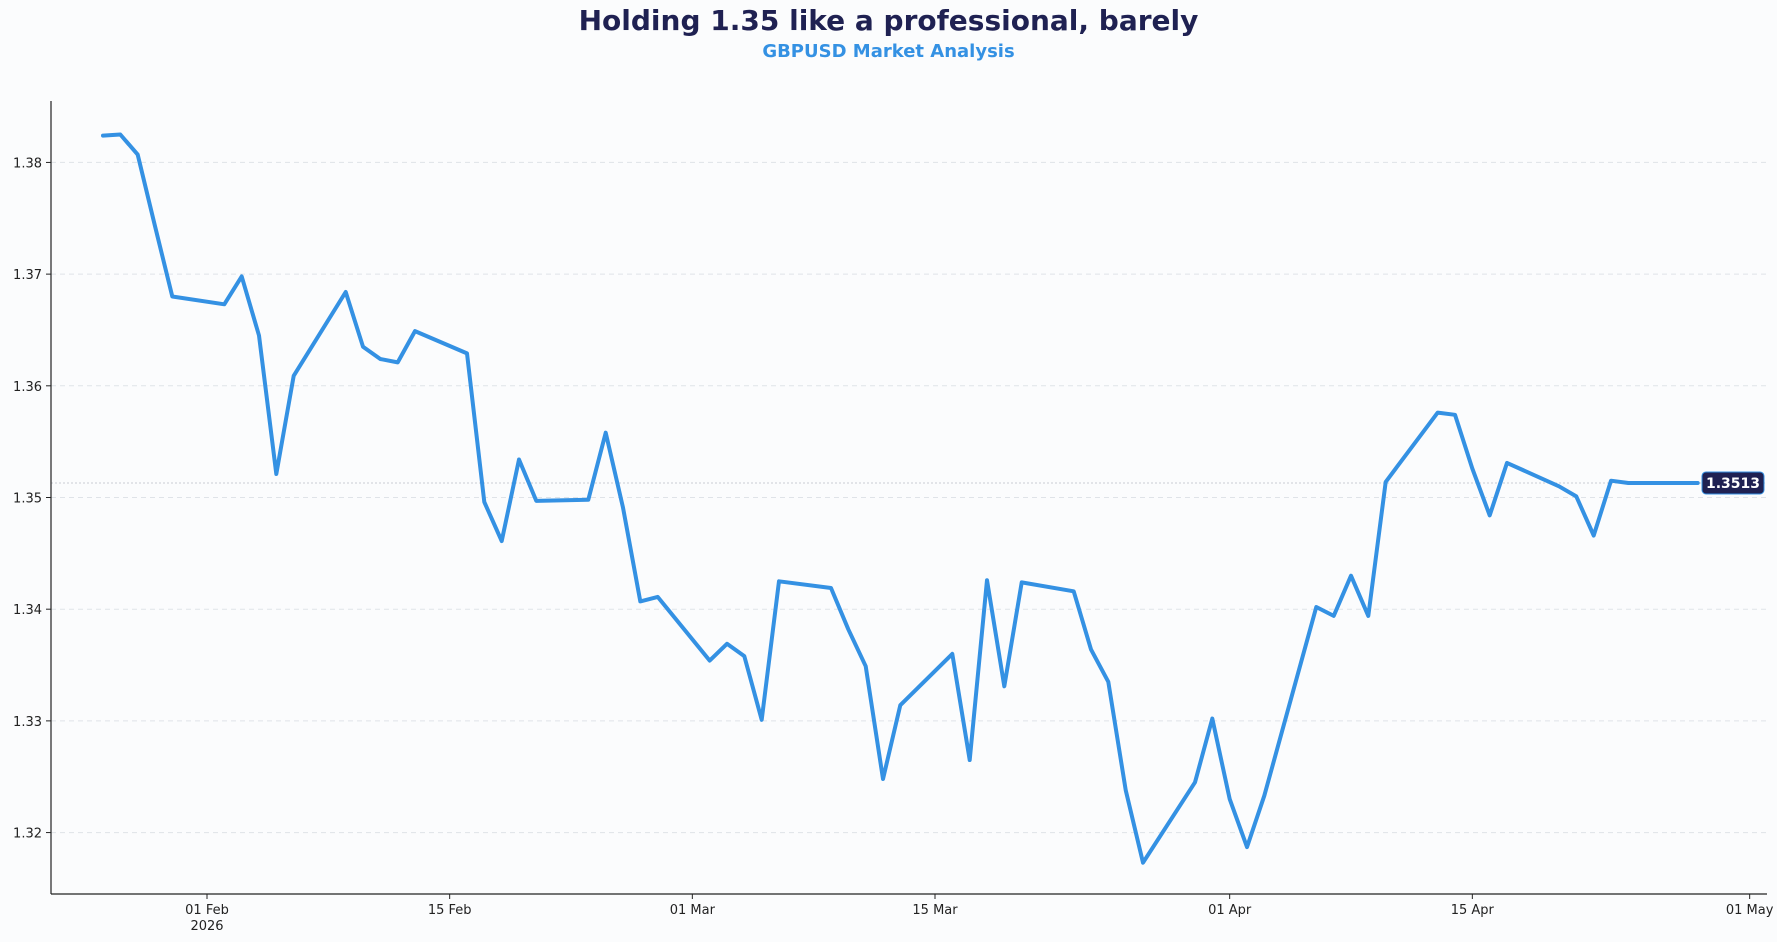 This screenshot has height=942, width=1777. I want to click on last-value-label: 1.3513, so click(1733, 484).